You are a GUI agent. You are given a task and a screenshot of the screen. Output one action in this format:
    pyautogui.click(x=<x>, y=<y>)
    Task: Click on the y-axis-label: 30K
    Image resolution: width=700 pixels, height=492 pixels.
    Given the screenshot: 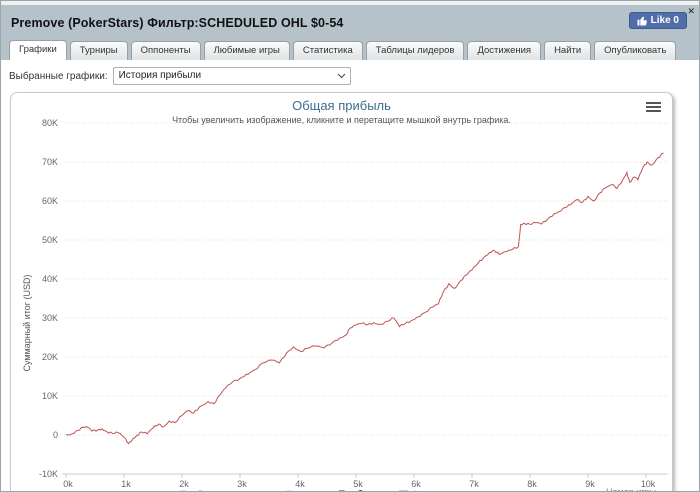 What is the action you would take?
    pyautogui.click(x=50, y=318)
    